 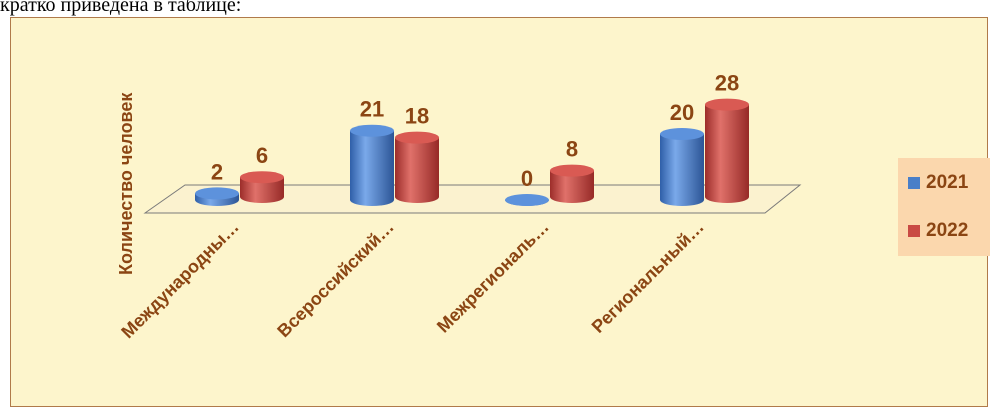 What do you see at coordinates (217, 171) in the screenshot?
I see `data-label-2021-0: 2` at bounding box center [217, 171].